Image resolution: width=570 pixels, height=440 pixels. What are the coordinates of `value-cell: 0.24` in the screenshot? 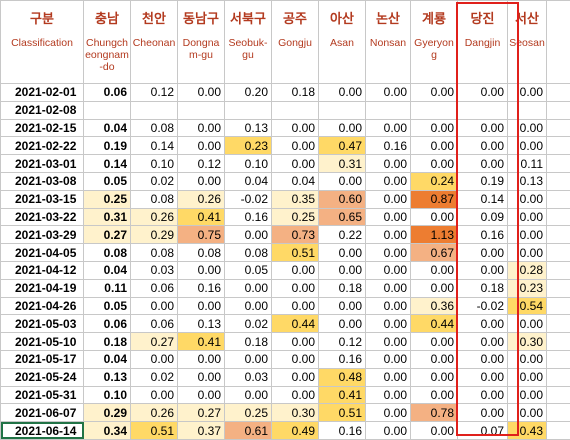 It's located at (434, 181).